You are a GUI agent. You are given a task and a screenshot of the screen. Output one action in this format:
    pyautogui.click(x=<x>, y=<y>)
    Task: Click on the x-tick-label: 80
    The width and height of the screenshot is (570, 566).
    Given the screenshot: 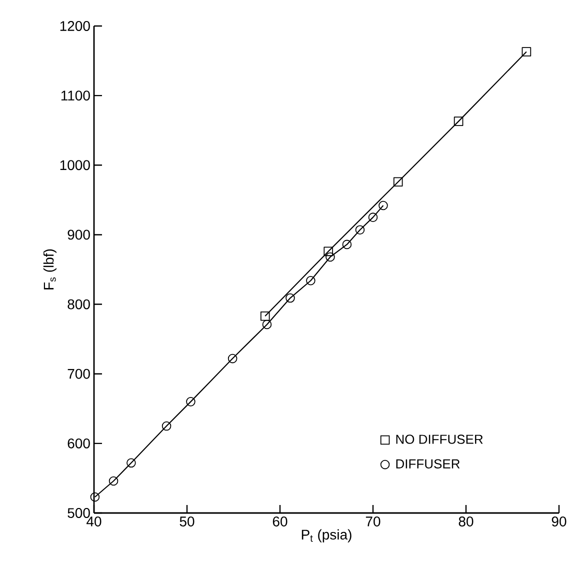 What is the action you would take?
    pyautogui.click(x=466, y=521)
    